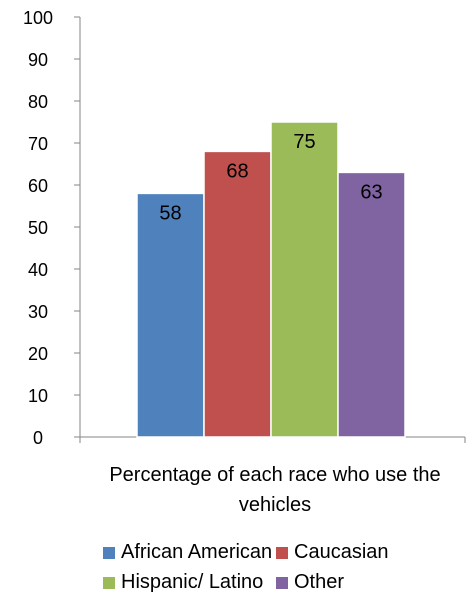 The image size is (471, 597). What do you see at coordinates (341, 552) in the screenshot?
I see `legend-label: Caucasian` at bounding box center [341, 552].